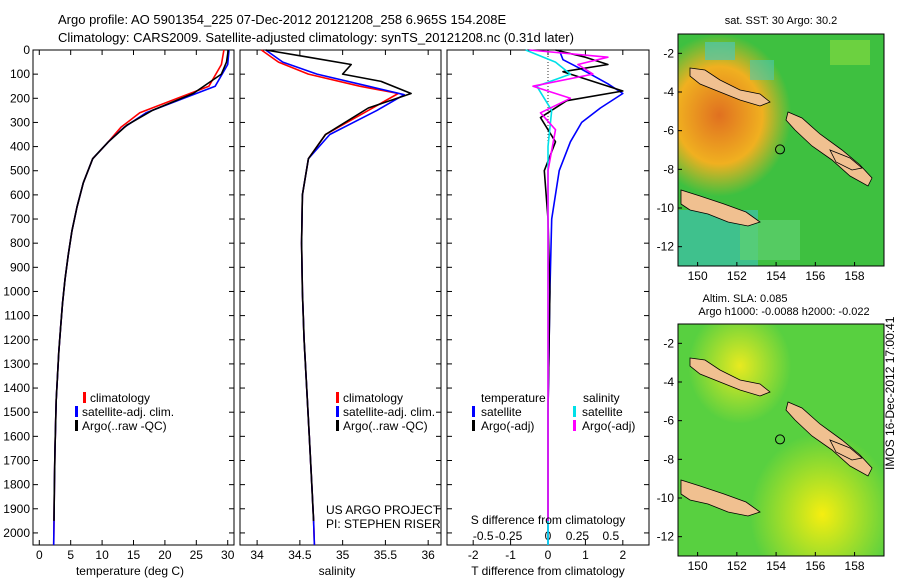 This screenshot has width=900, height=580. I want to click on y-tick-label: 700, so click(20, 219).